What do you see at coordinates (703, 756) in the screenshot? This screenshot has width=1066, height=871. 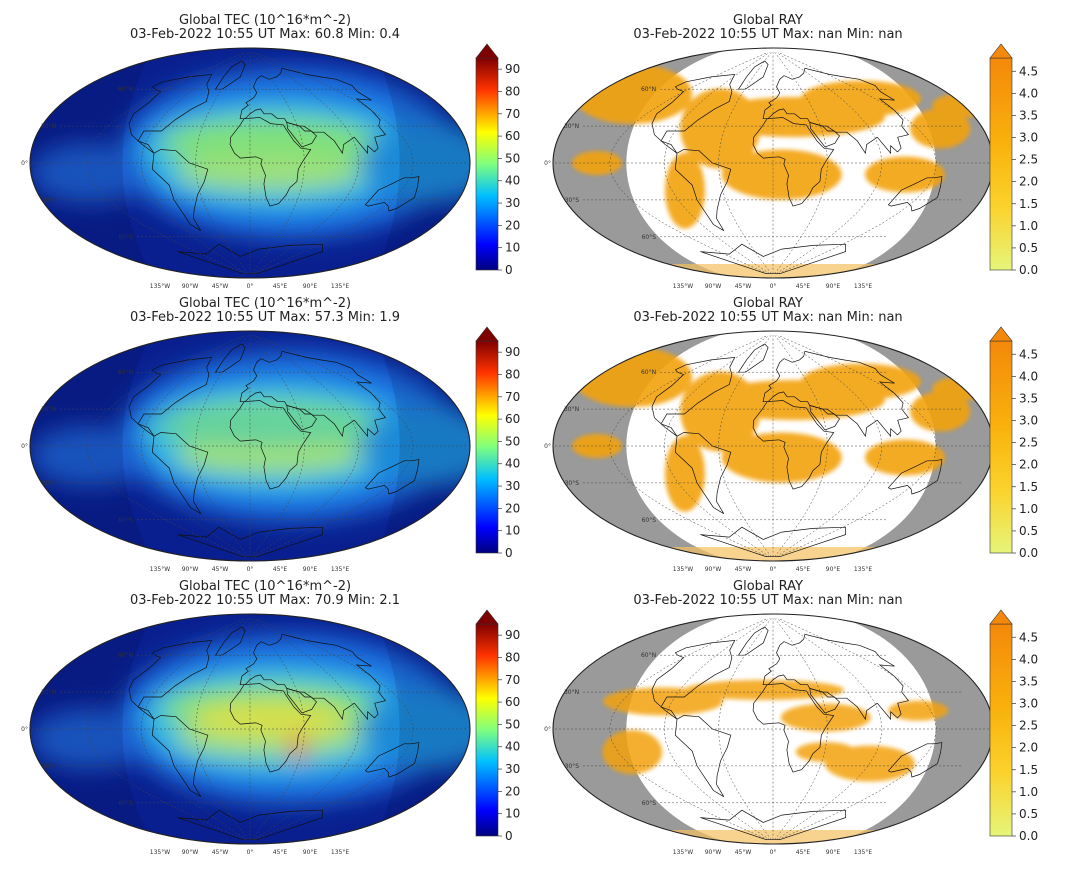 I see `ray-3-coast-samerica` at bounding box center [703, 756].